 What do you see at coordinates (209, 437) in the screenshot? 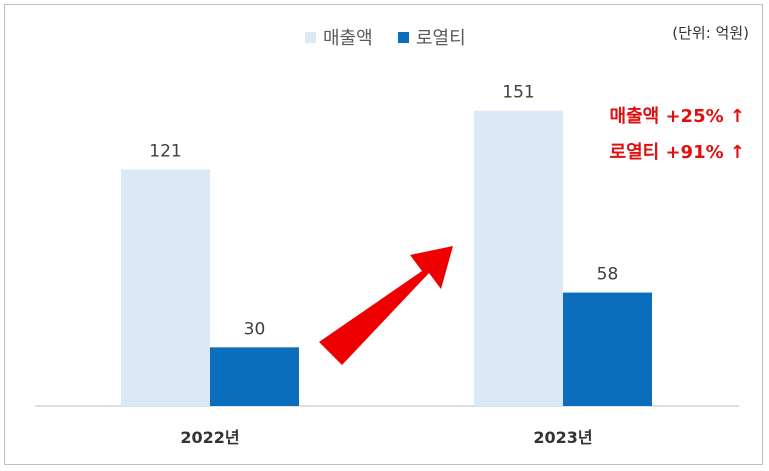
I see `x-tick-label-0: 2022년` at bounding box center [209, 437].